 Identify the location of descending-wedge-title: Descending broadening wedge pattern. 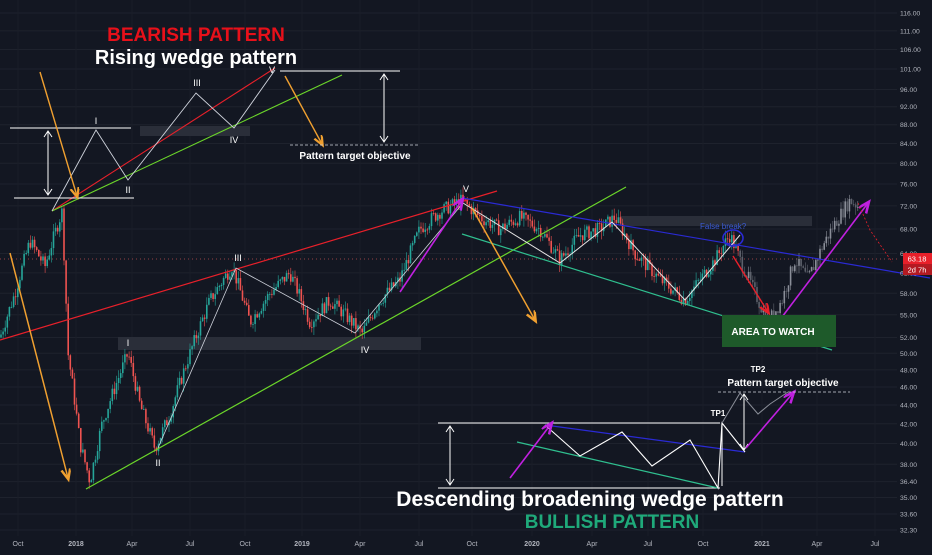
(589, 499).